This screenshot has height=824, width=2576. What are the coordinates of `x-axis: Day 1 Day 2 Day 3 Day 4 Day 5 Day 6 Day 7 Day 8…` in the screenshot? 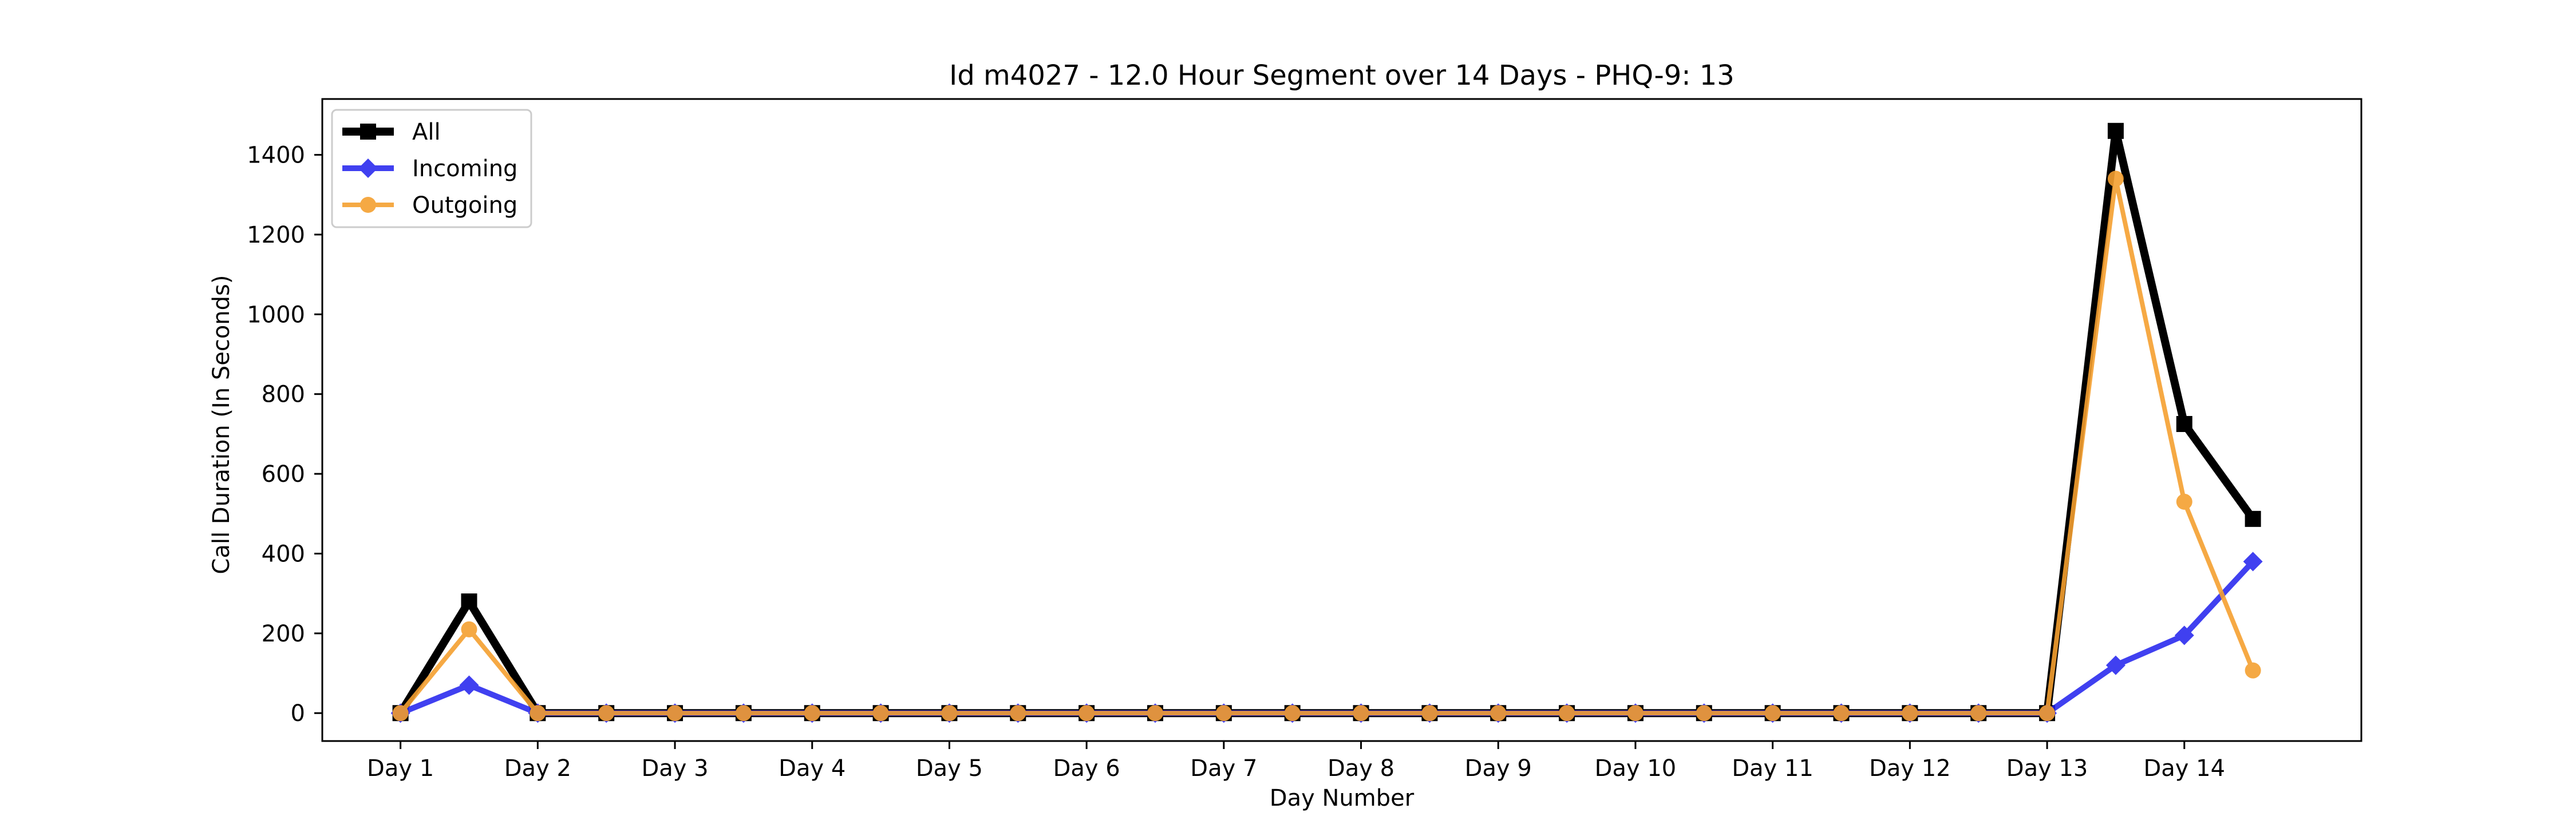 It's located at (1296, 761).